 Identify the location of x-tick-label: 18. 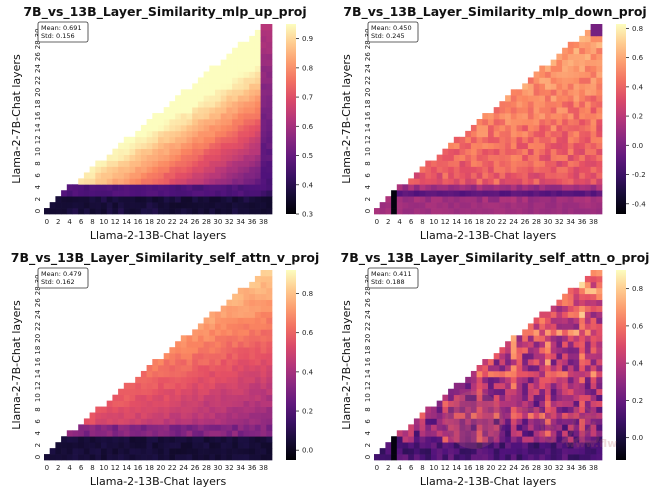
(149, 468).